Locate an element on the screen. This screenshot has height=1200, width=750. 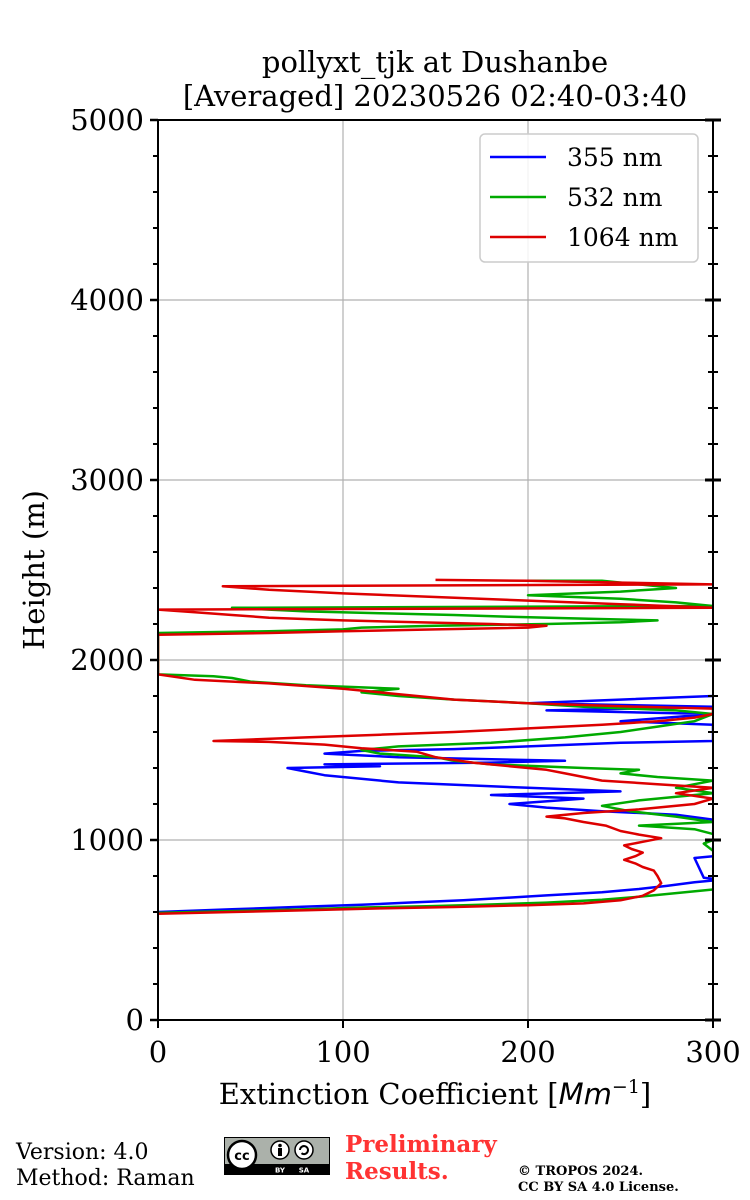
cc-by-sa-license-badge: cc BY SA is located at coordinates (277, 1156).